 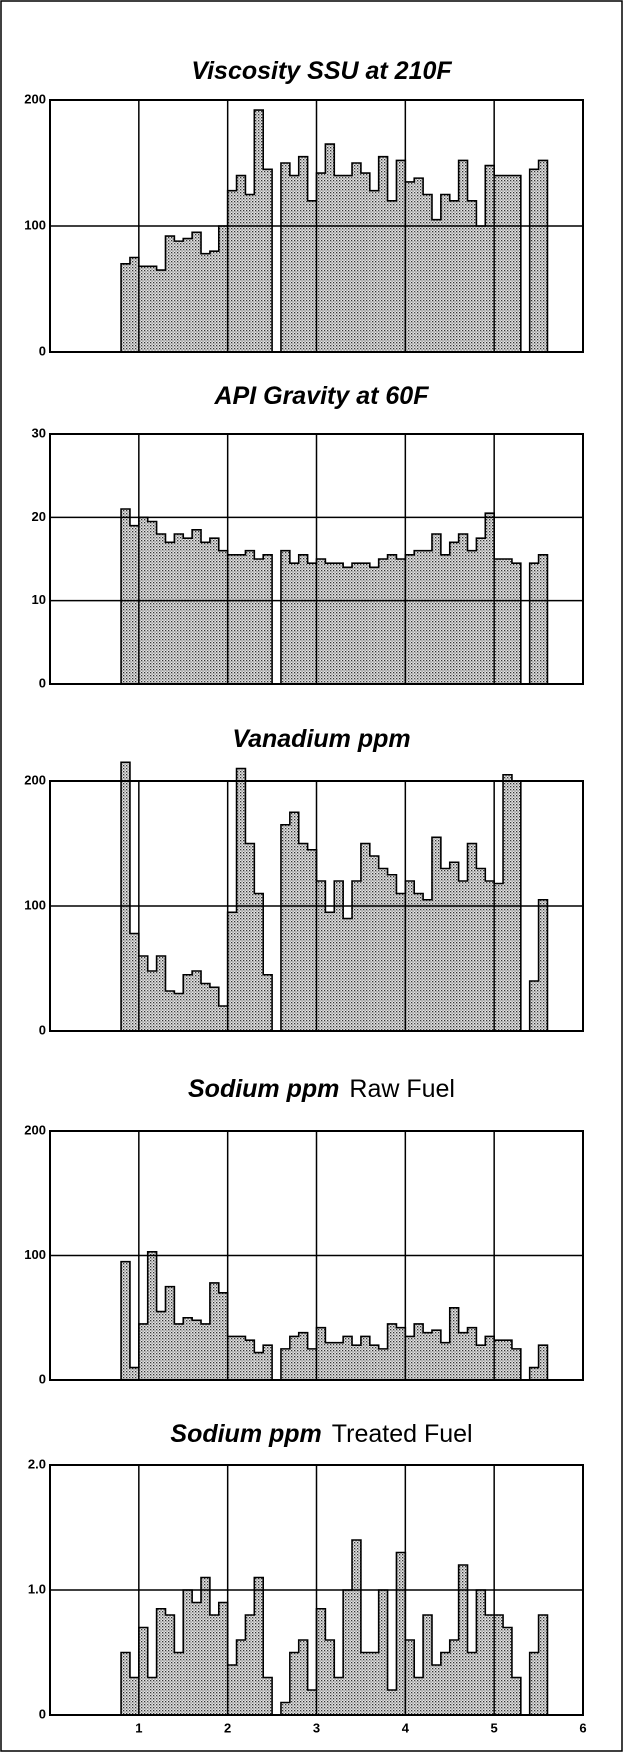 What do you see at coordinates (321, 739) in the screenshot?
I see `title-main: Vanadium ppm` at bounding box center [321, 739].